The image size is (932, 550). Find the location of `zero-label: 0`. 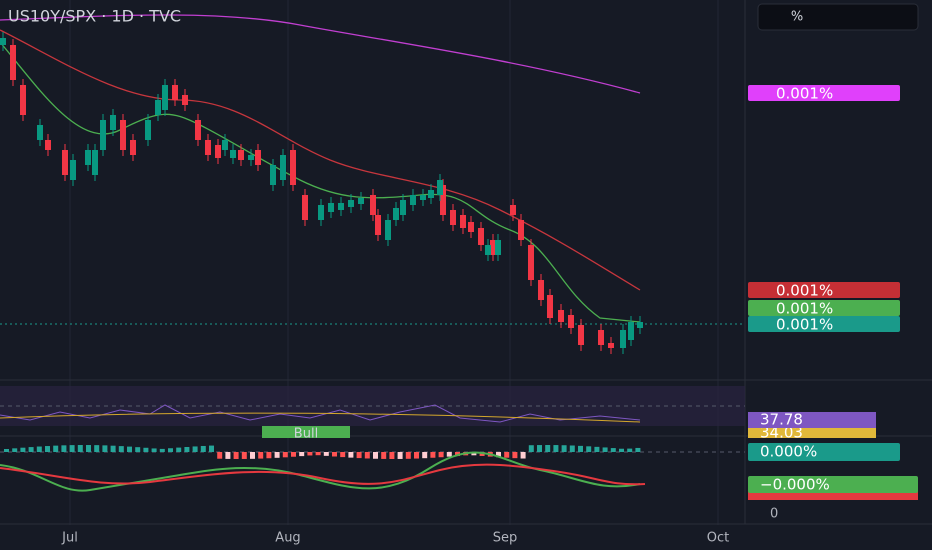

zero-label: 0 is located at coordinates (774, 514).